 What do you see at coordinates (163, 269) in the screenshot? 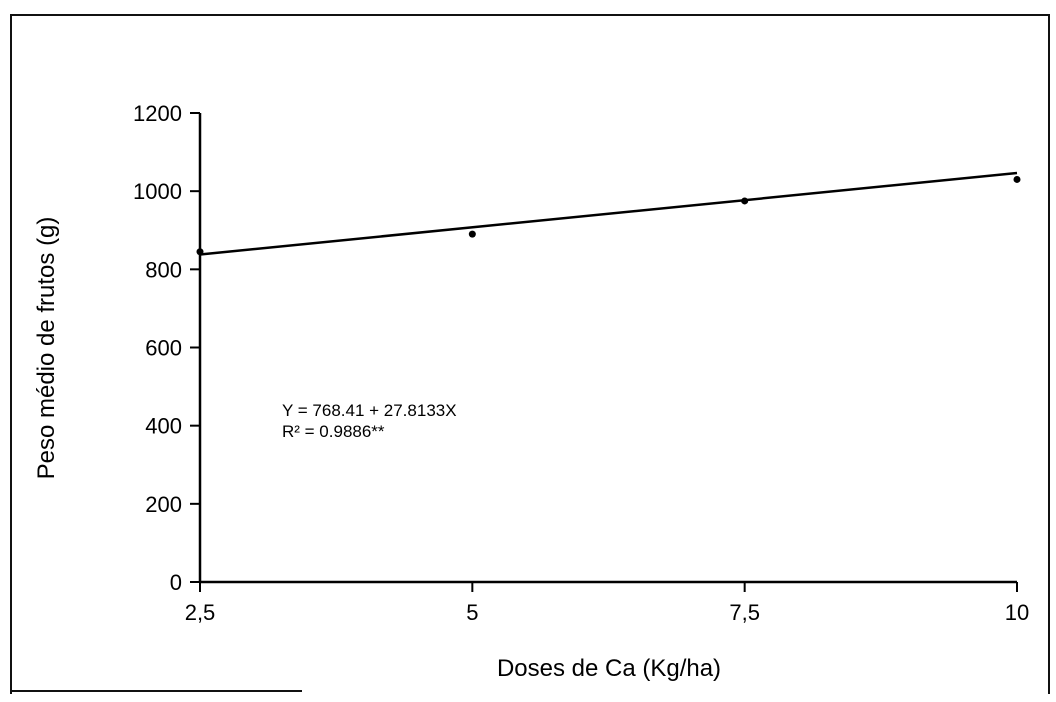
I see `y-tick-label: 800` at bounding box center [163, 269].